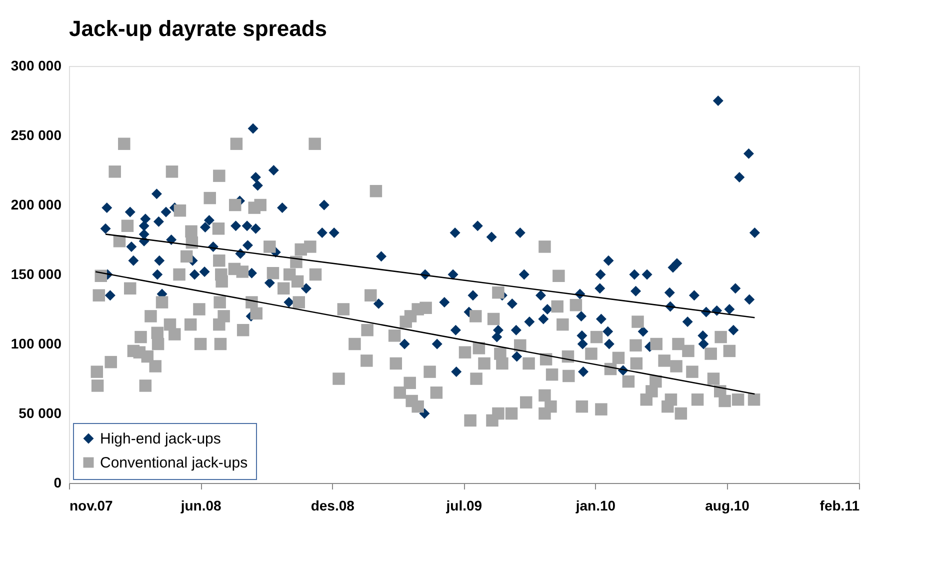 Image resolution: width=932 pixels, height=579 pixels. I want to click on x-tick-label: jul.09, so click(463, 506).